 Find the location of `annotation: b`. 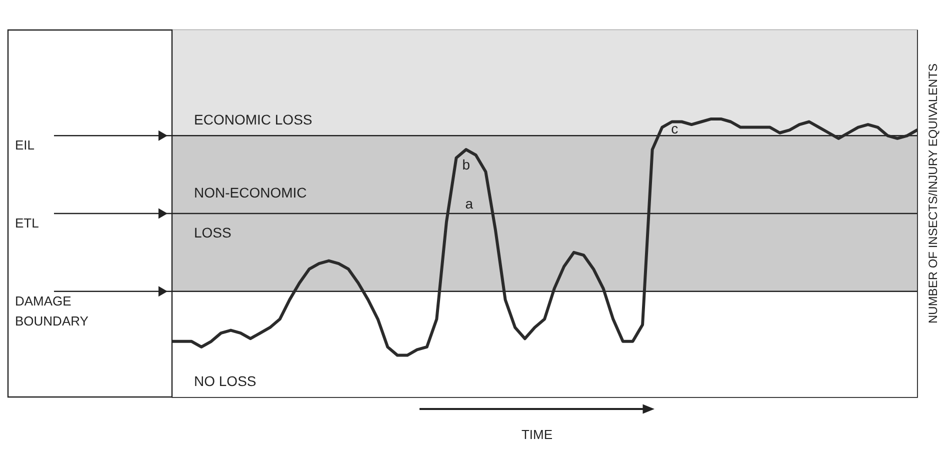

annotation: b is located at coordinates (466, 164).